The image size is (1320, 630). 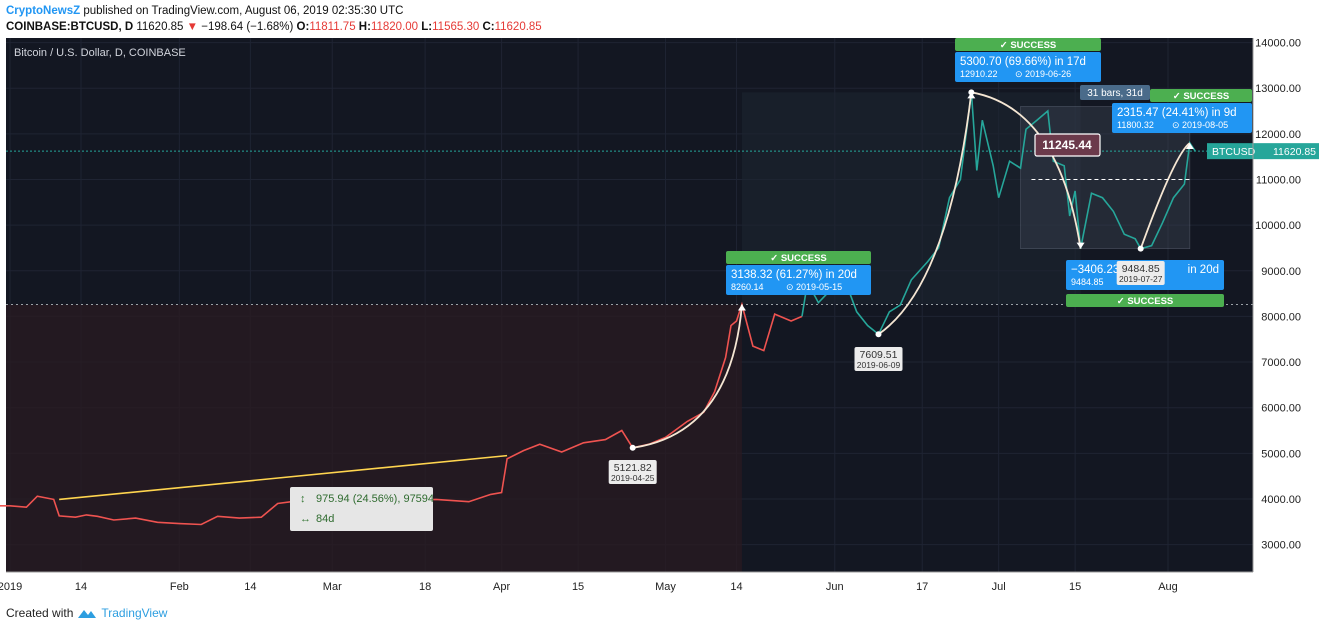 What do you see at coordinates (1281, 363) in the screenshot?
I see `y-tick-label: 7000.00` at bounding box center [1281, 363].